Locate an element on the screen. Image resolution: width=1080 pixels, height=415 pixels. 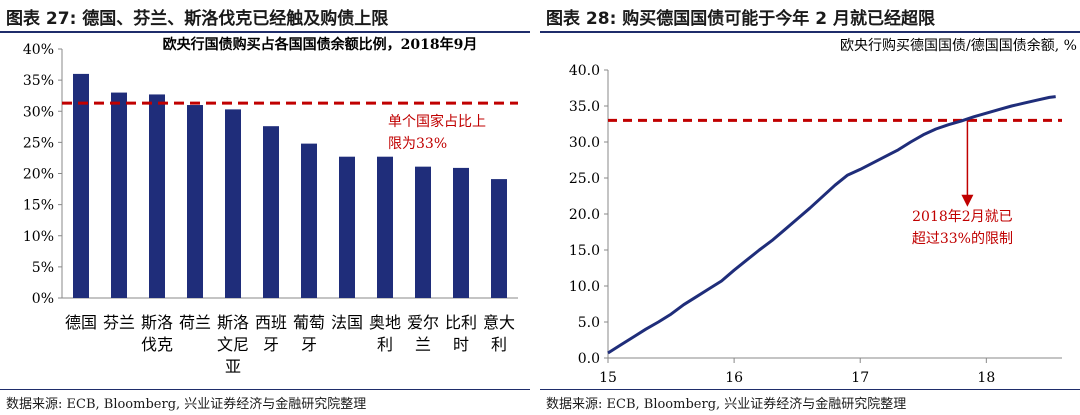
left-y-tick-label: 0% is located at coordinates (43, 299).